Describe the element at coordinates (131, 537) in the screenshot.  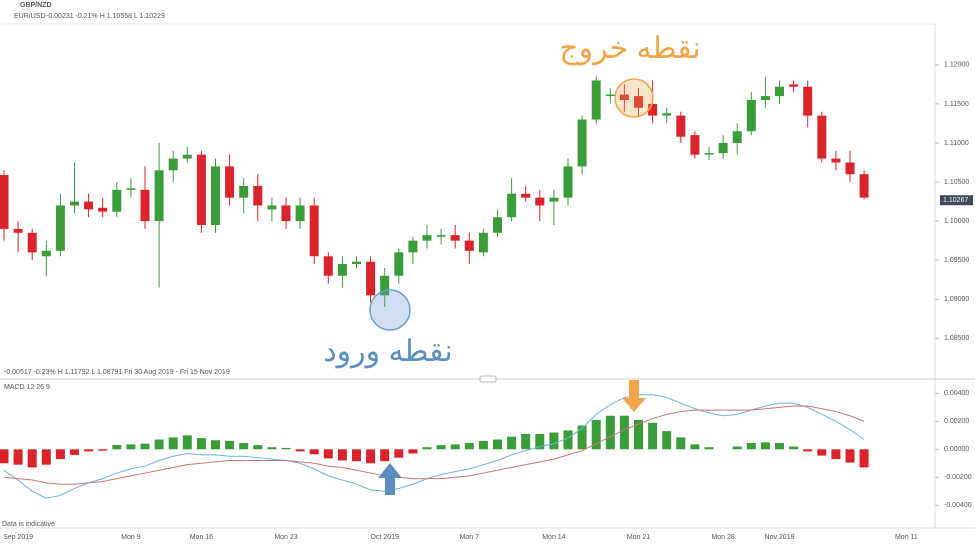
I see `x-tick-label: Mon 9` at that location.